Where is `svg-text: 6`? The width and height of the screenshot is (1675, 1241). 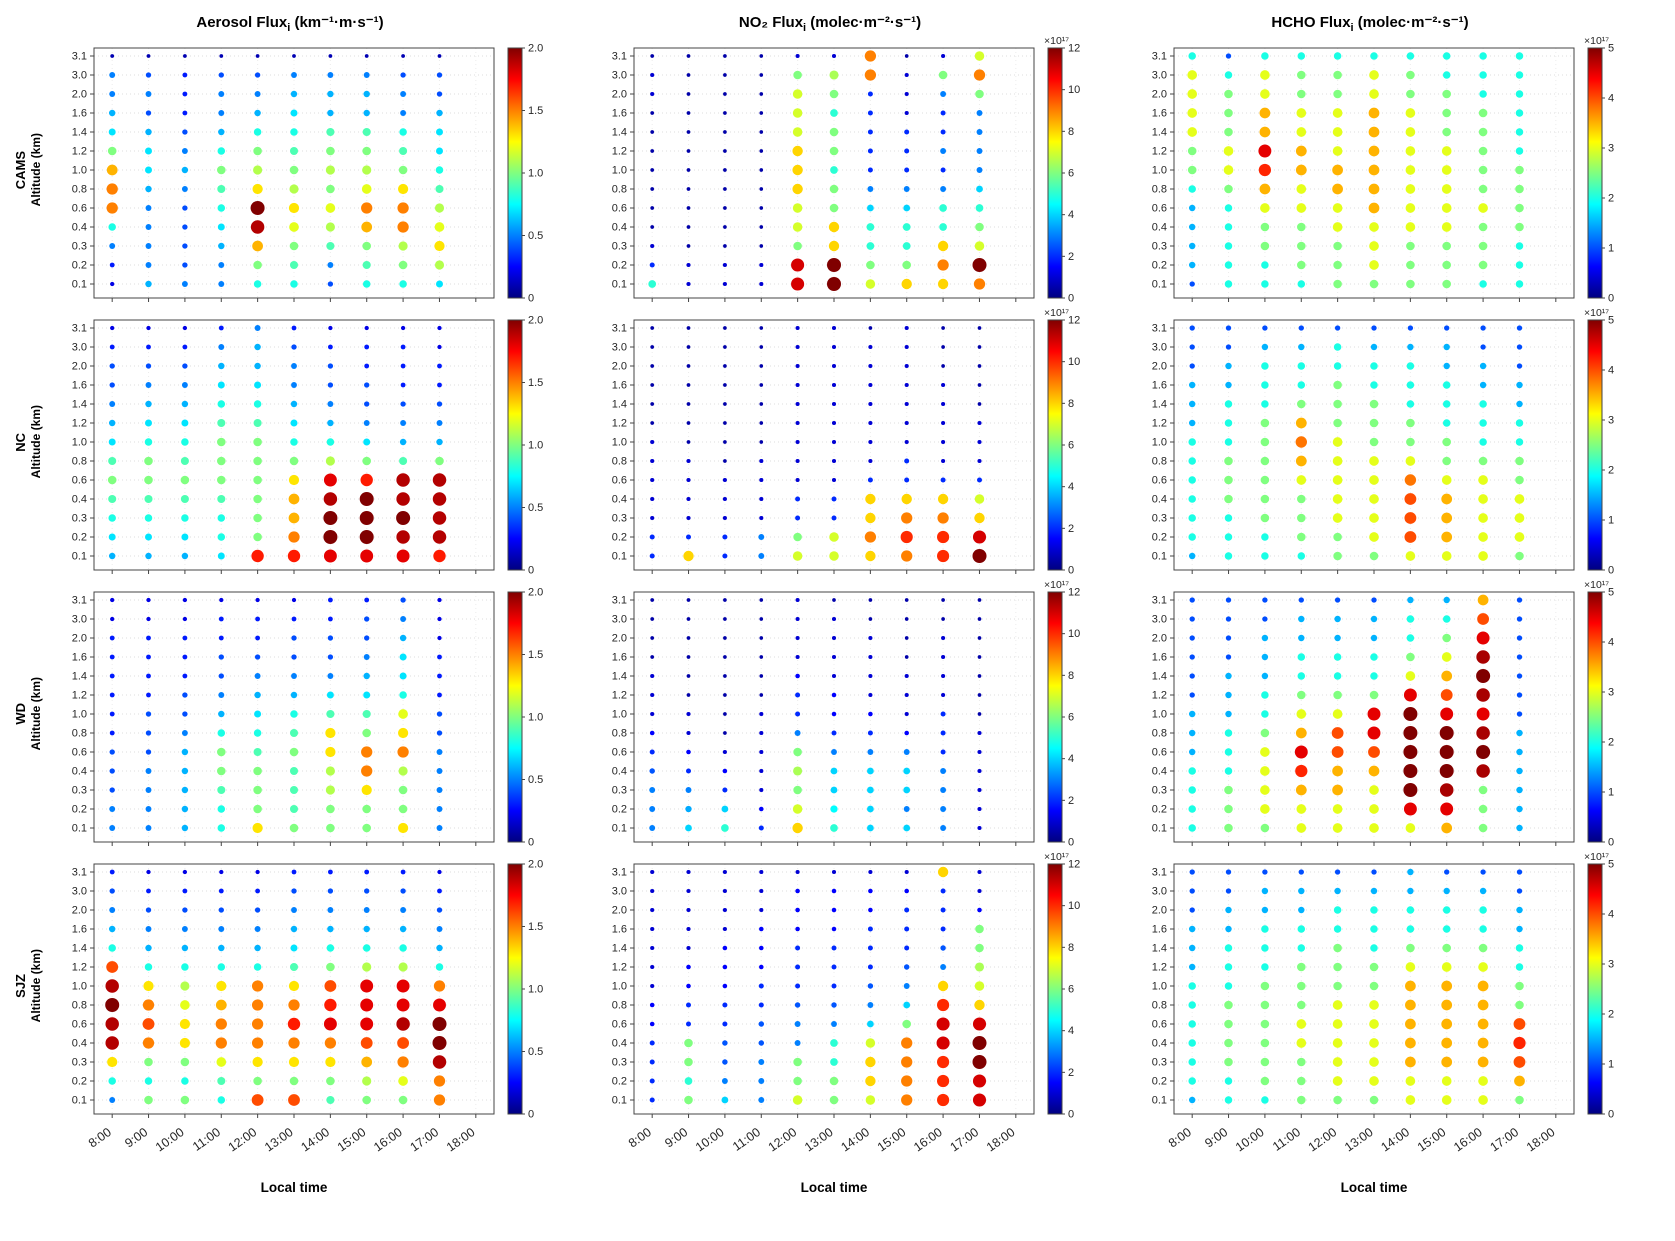
svg-text: 6 is located at coordinates (1071, 174).